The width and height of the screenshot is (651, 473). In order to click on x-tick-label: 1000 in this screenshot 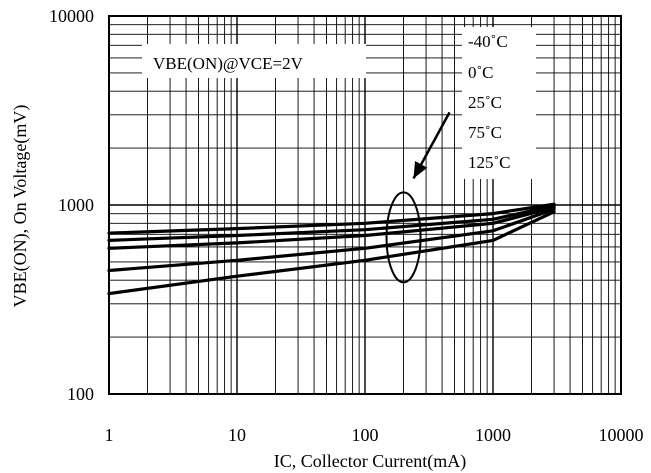, I will do `click(493, 435)`.